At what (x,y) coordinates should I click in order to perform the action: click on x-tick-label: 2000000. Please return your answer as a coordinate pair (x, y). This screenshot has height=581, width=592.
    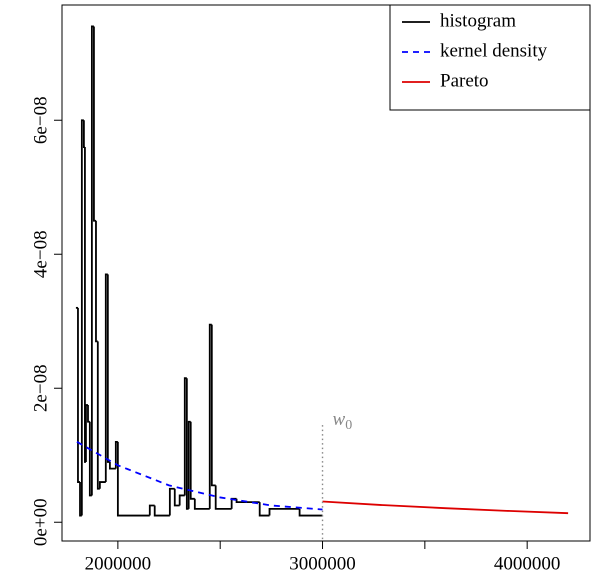
    Looking at the image, I should click on (118, 563).